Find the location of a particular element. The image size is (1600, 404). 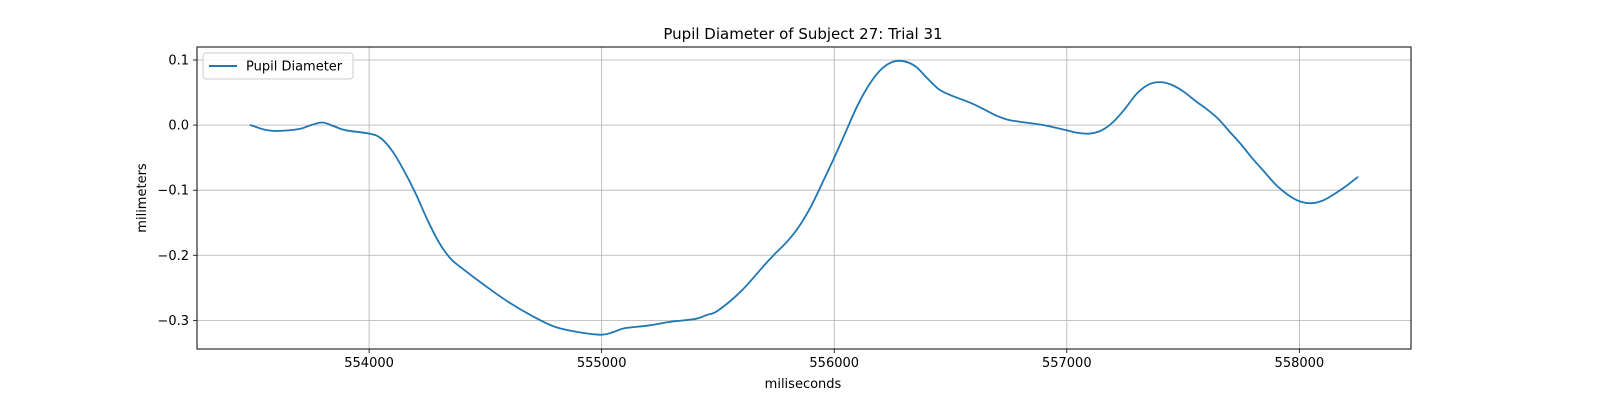

x-tick-label: 558000 is located at coordinates (1300, 363).